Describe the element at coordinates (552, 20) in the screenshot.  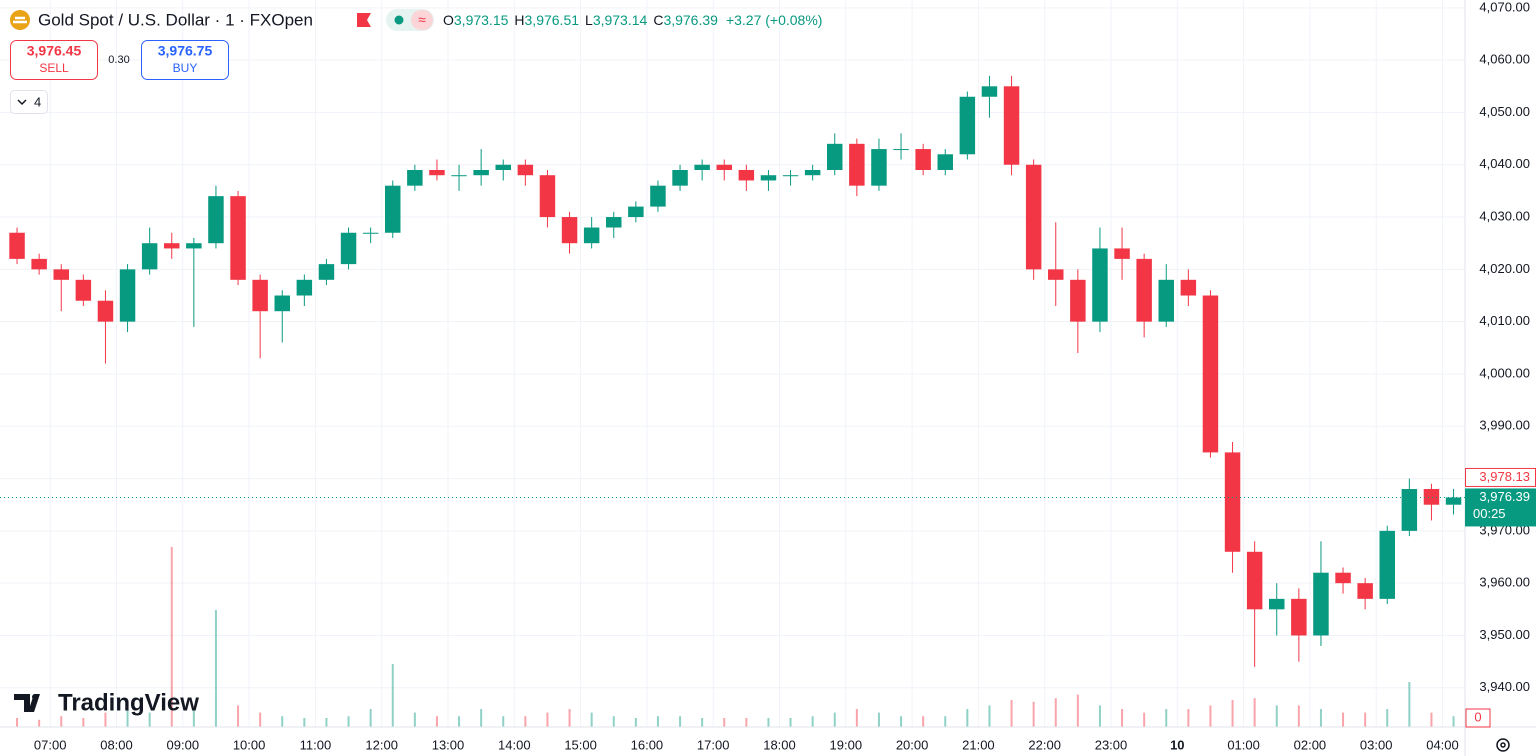
I see `h-value: 3,976.51` at that location.